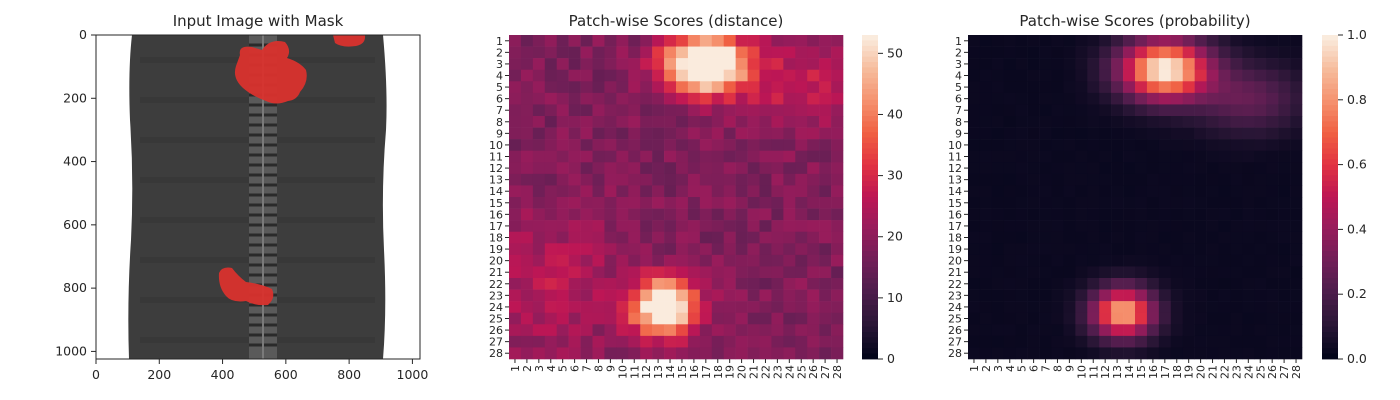  Describe the element at coordinates (730, 372) in the screenshot. I see `col-label: 19` at that location.